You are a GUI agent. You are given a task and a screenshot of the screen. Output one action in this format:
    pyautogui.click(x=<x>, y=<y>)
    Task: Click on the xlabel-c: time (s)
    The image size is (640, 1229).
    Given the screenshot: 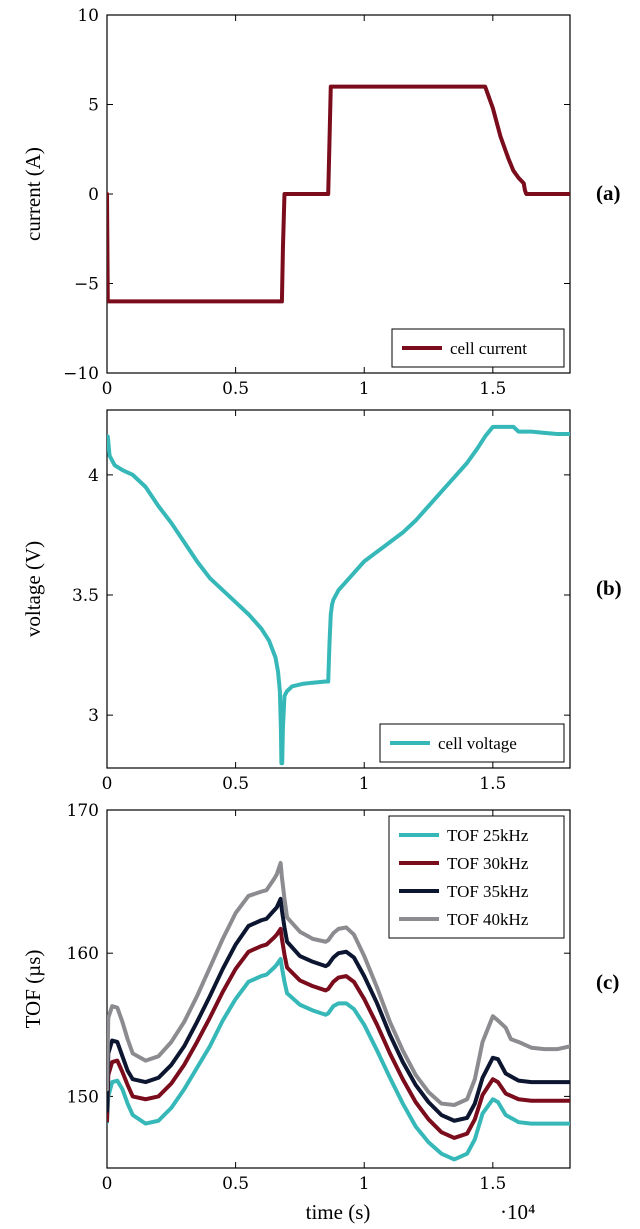 What is the action you would take?
    pyautogui.click(x=338, y=1212)
    